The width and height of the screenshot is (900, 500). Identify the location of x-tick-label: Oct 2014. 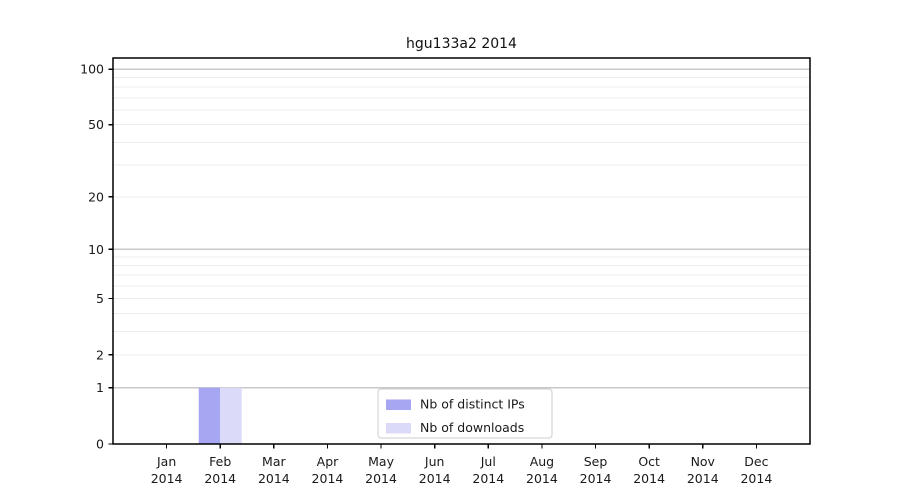
(649, 470).